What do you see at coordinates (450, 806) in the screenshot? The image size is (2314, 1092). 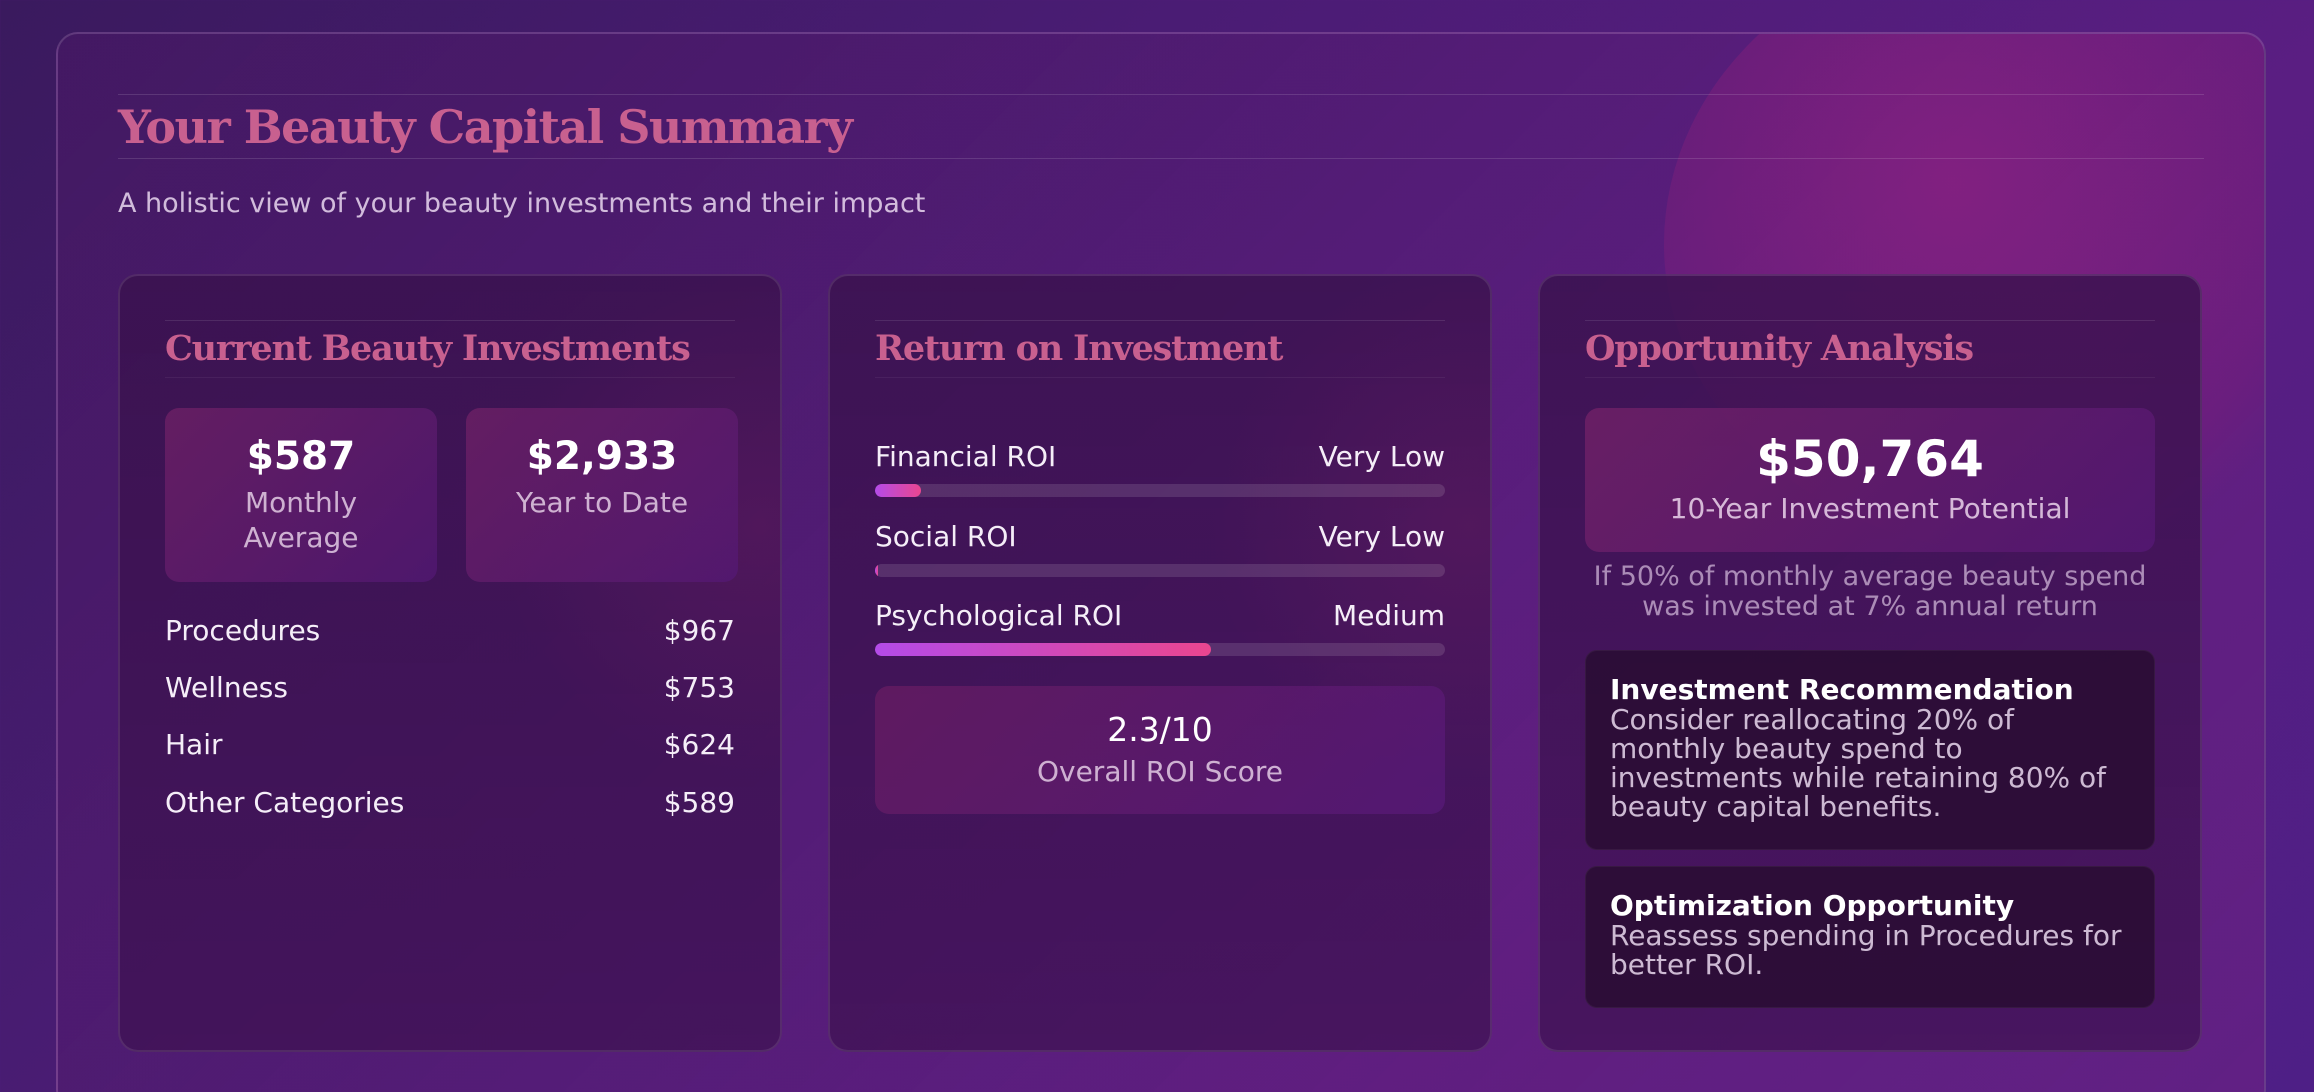 I see `category-row-other: Other Categories $589` at bounding box center [450, 806].